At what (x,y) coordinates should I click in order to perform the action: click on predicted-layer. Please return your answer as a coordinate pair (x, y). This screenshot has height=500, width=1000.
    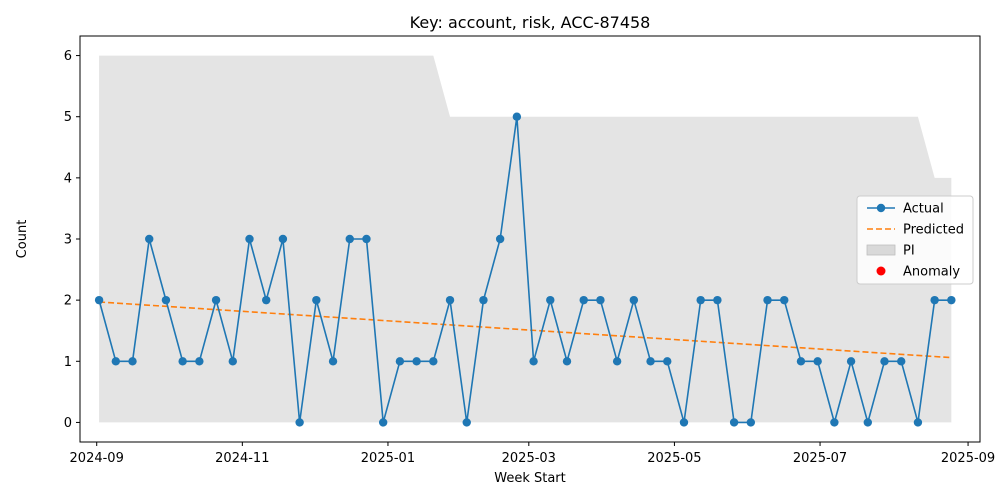
    Looking at the image, I should click on (525, 330).